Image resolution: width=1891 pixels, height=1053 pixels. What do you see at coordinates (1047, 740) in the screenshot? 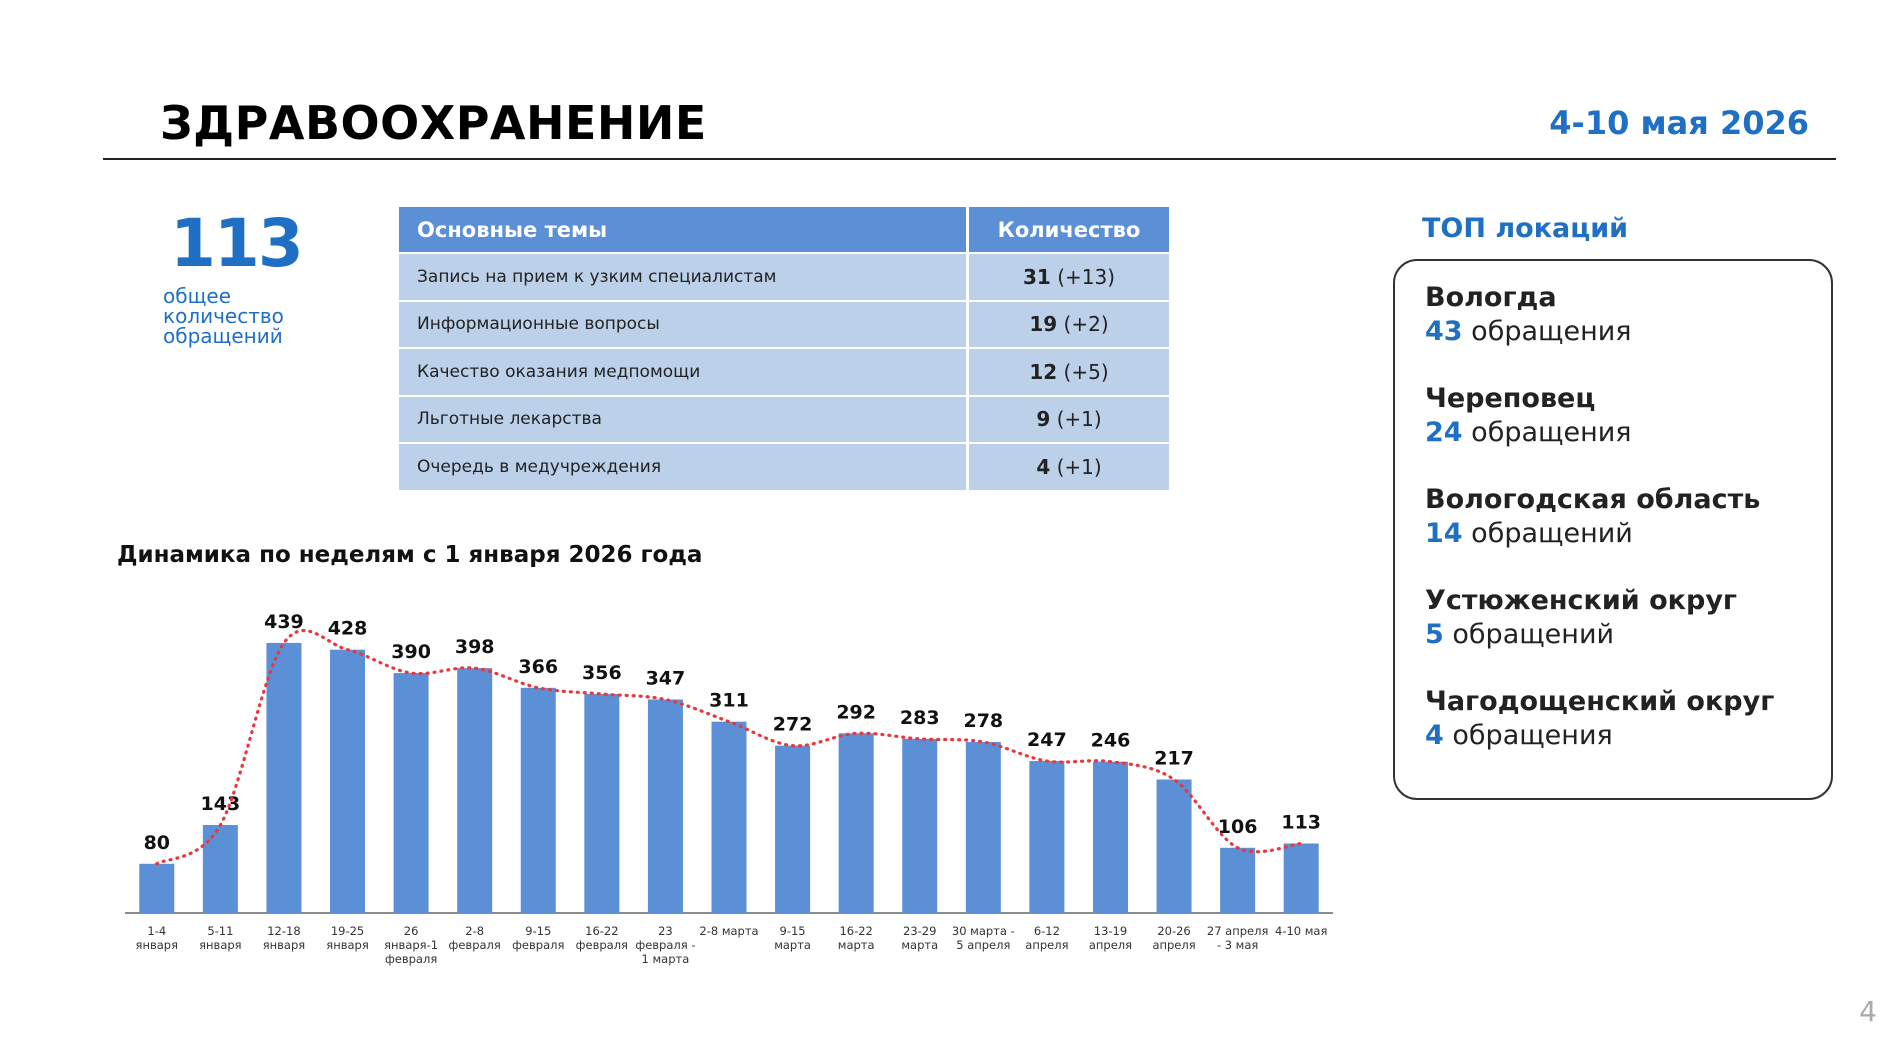
I see `bar-value-label: 247` at bounding box center [1047, 740].